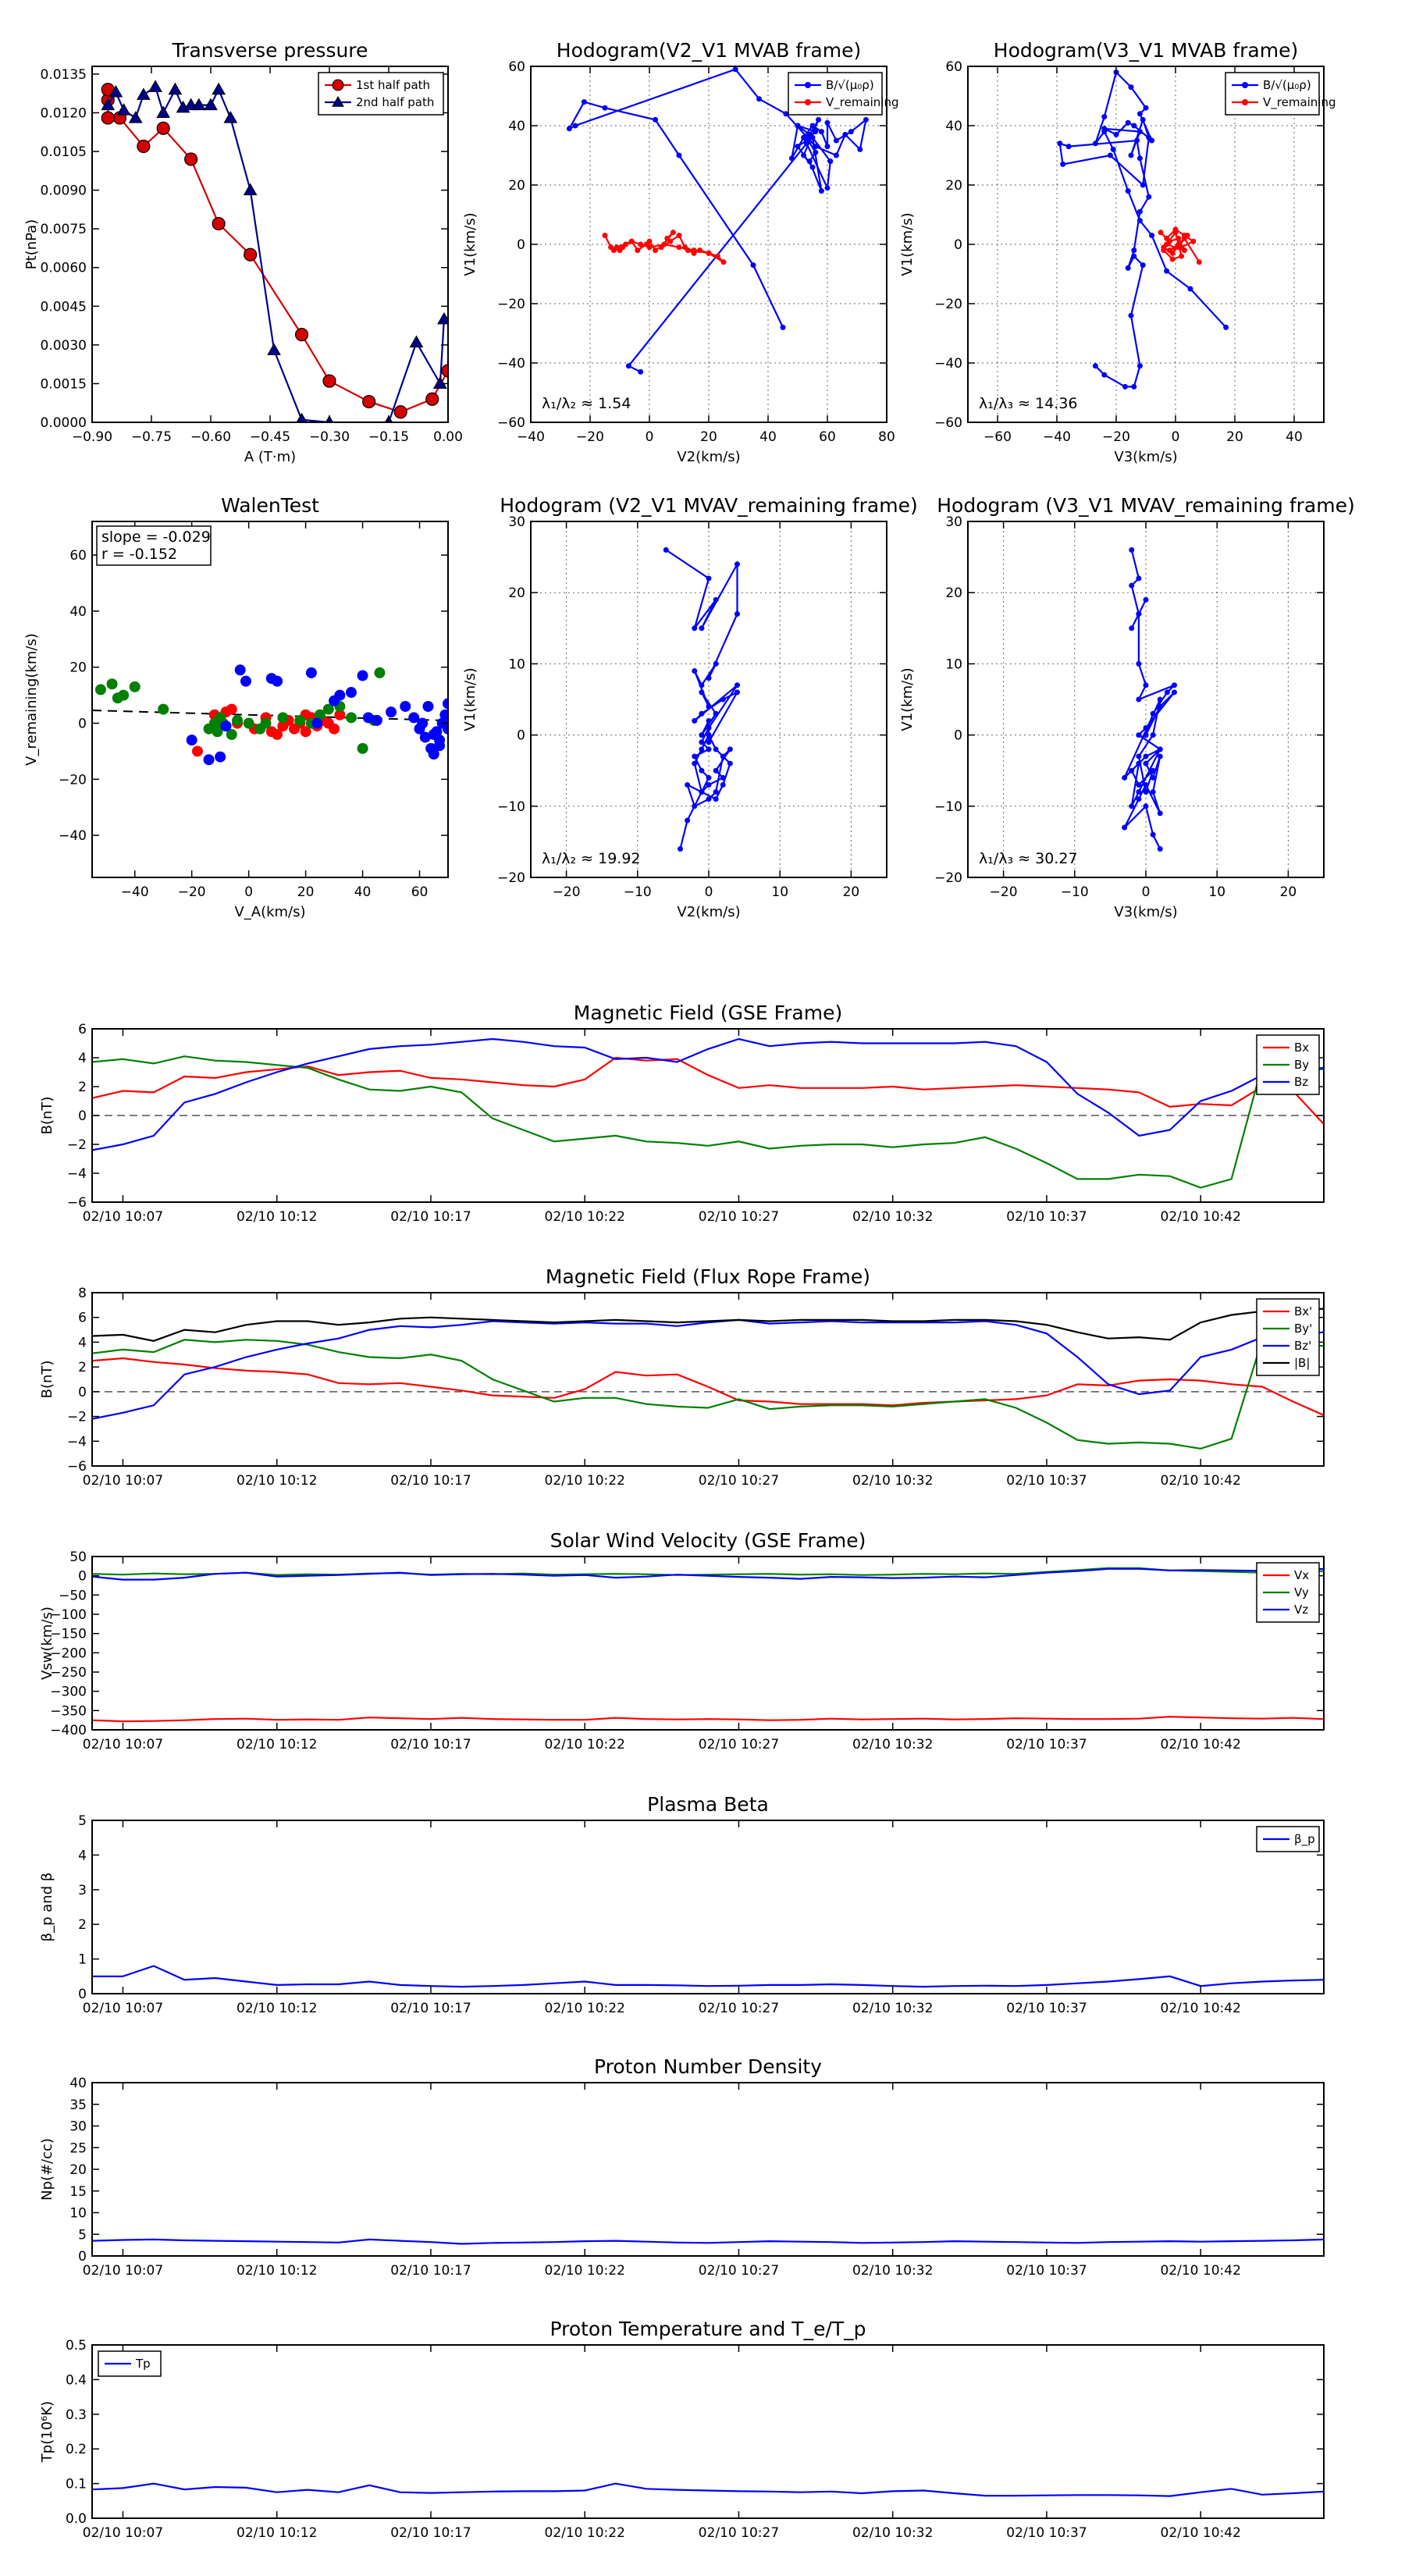 This screenshot has height=2576, width=1405. What do you see at coordinates (64, 191) in the screenshot?
I see `y-tick-label: 0.0090` at bounding box center [64, 191].